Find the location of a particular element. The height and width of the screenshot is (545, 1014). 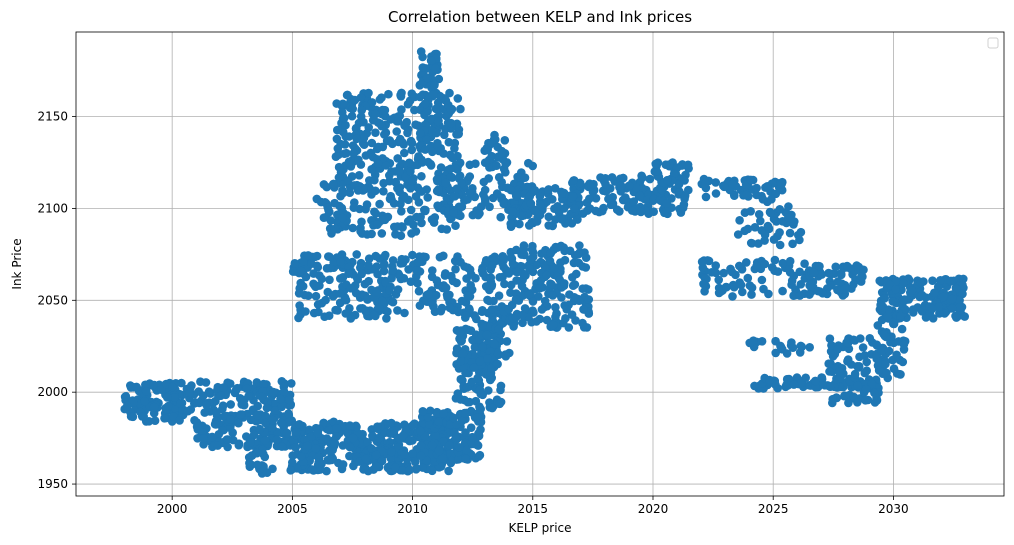

y-tick-label: 2000 is located at coordinates (52, 392).